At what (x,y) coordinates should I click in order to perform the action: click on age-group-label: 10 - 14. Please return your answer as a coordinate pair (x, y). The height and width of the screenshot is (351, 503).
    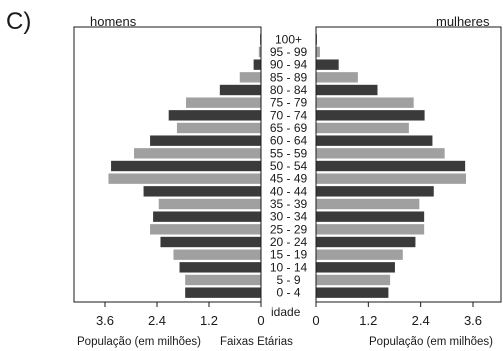
    Looking at the image, I should click on (289, 267).